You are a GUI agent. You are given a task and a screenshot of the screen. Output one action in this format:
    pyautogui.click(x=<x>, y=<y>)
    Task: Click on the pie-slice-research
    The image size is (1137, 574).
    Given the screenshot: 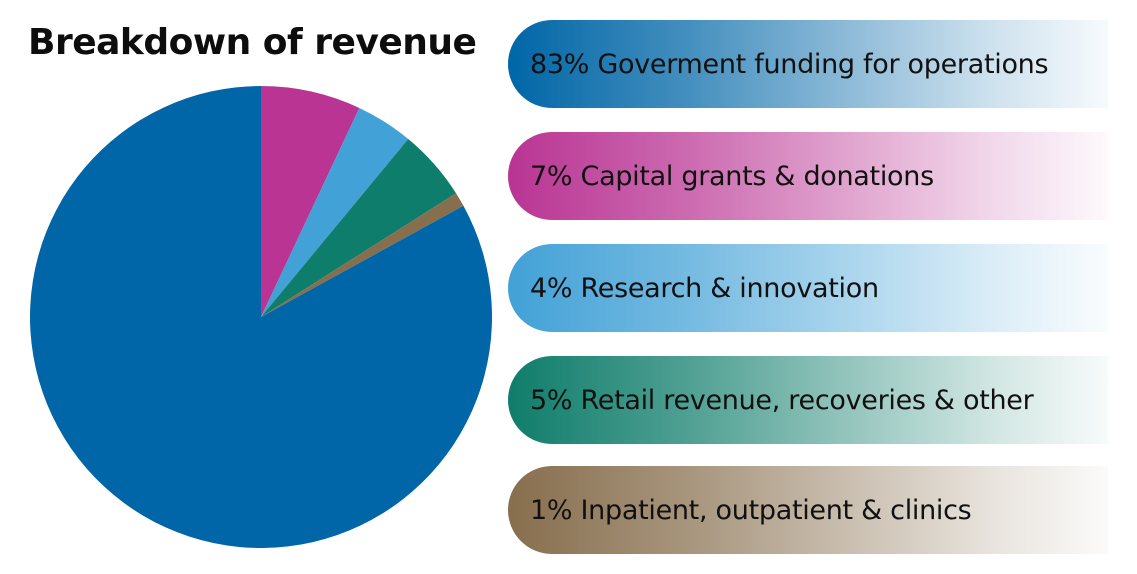 What is the action you would take?
    pyautogui.click(x=335, y=212)
    